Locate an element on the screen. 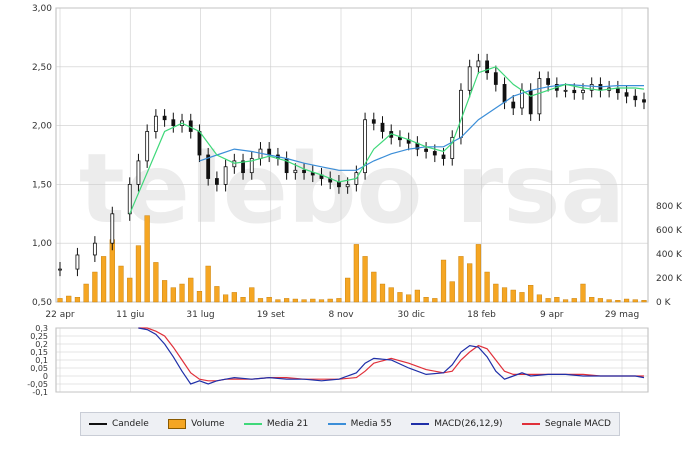 Image resolution: width=700 pixels, height=451 pixels. volume-y-tick-label: 600 K is located at coordinates (669, 231).